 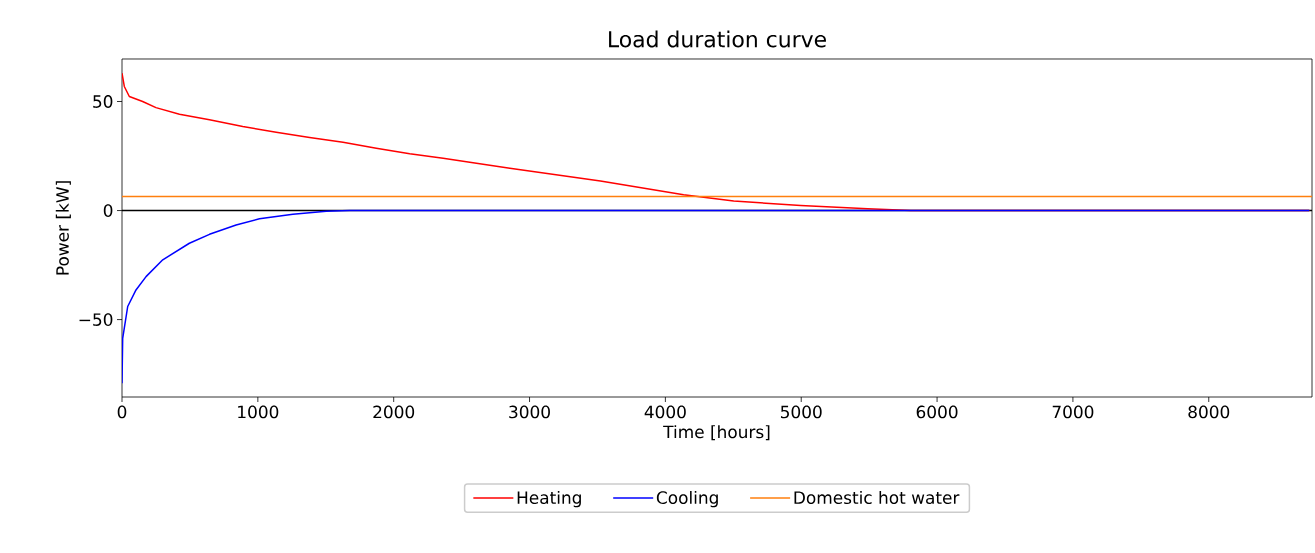 What do you see at coordinates (877, 497) in the screenshot?
I see `legend-label: Domestic hot water` at bounding box center [877, 497].